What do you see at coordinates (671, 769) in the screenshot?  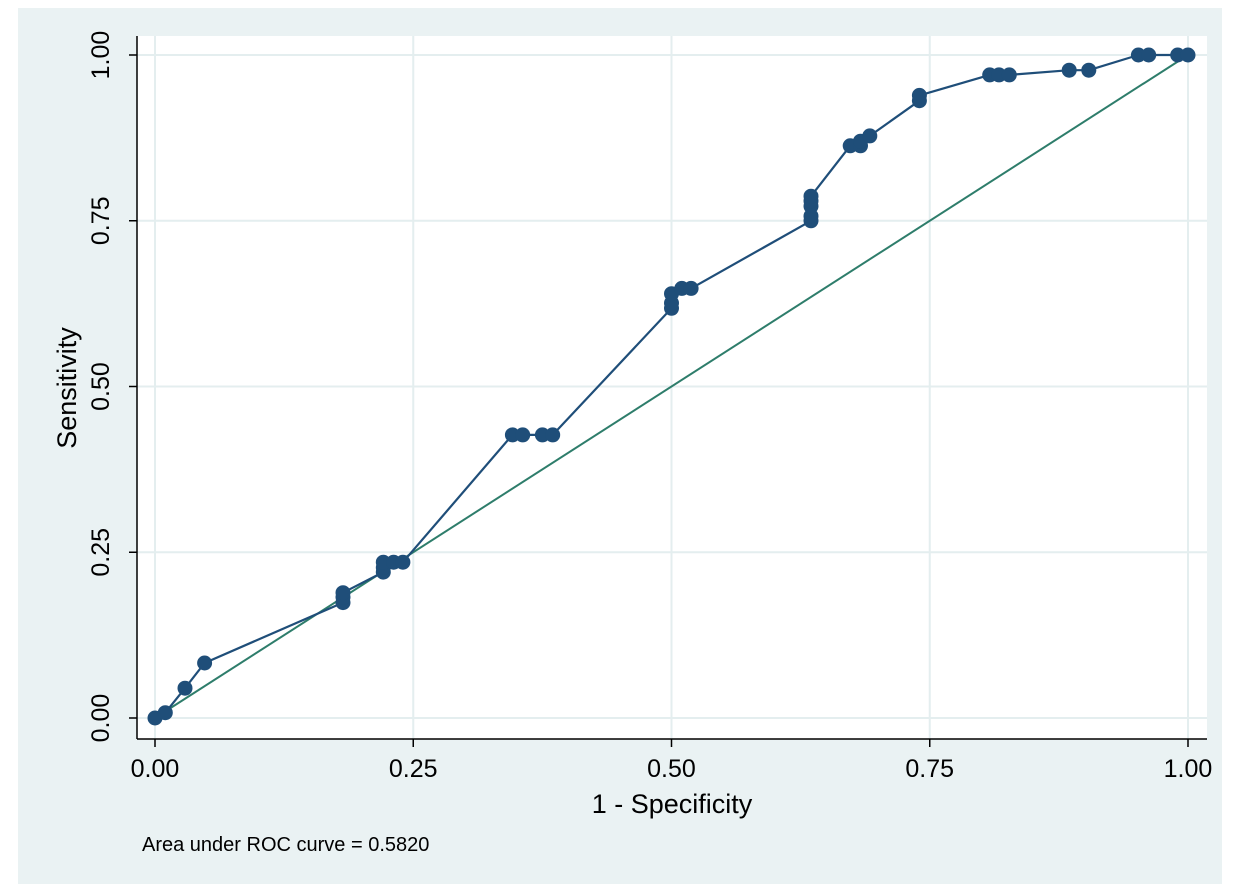 I see `x-tick-label: 0.50` at bounding box center [671, 769].